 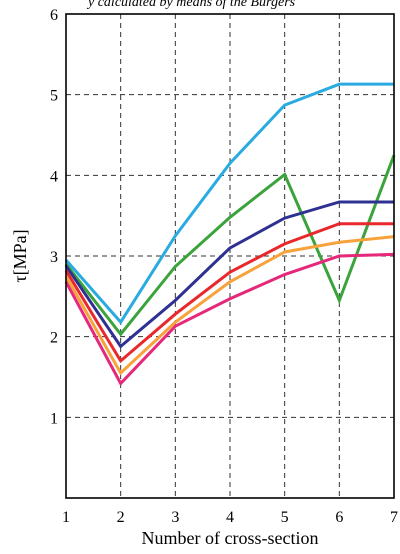 What do you see at coordinates (285, 517) in the screenshot?
I see `x-tick-label: 5` at bounding box center [285, 517].